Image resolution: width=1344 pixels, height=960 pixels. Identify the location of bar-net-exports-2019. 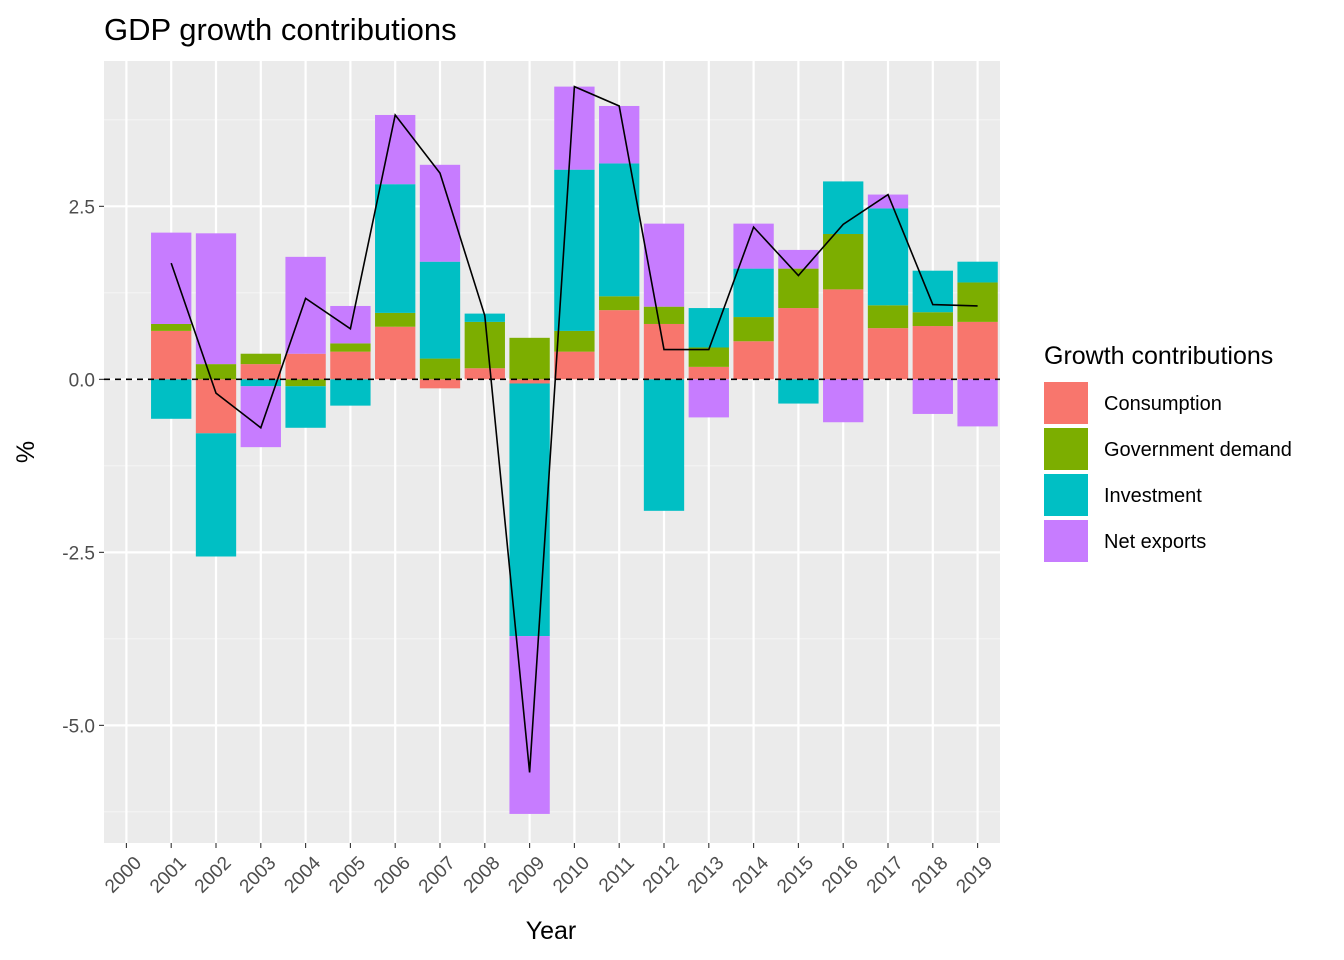
(977, 403).